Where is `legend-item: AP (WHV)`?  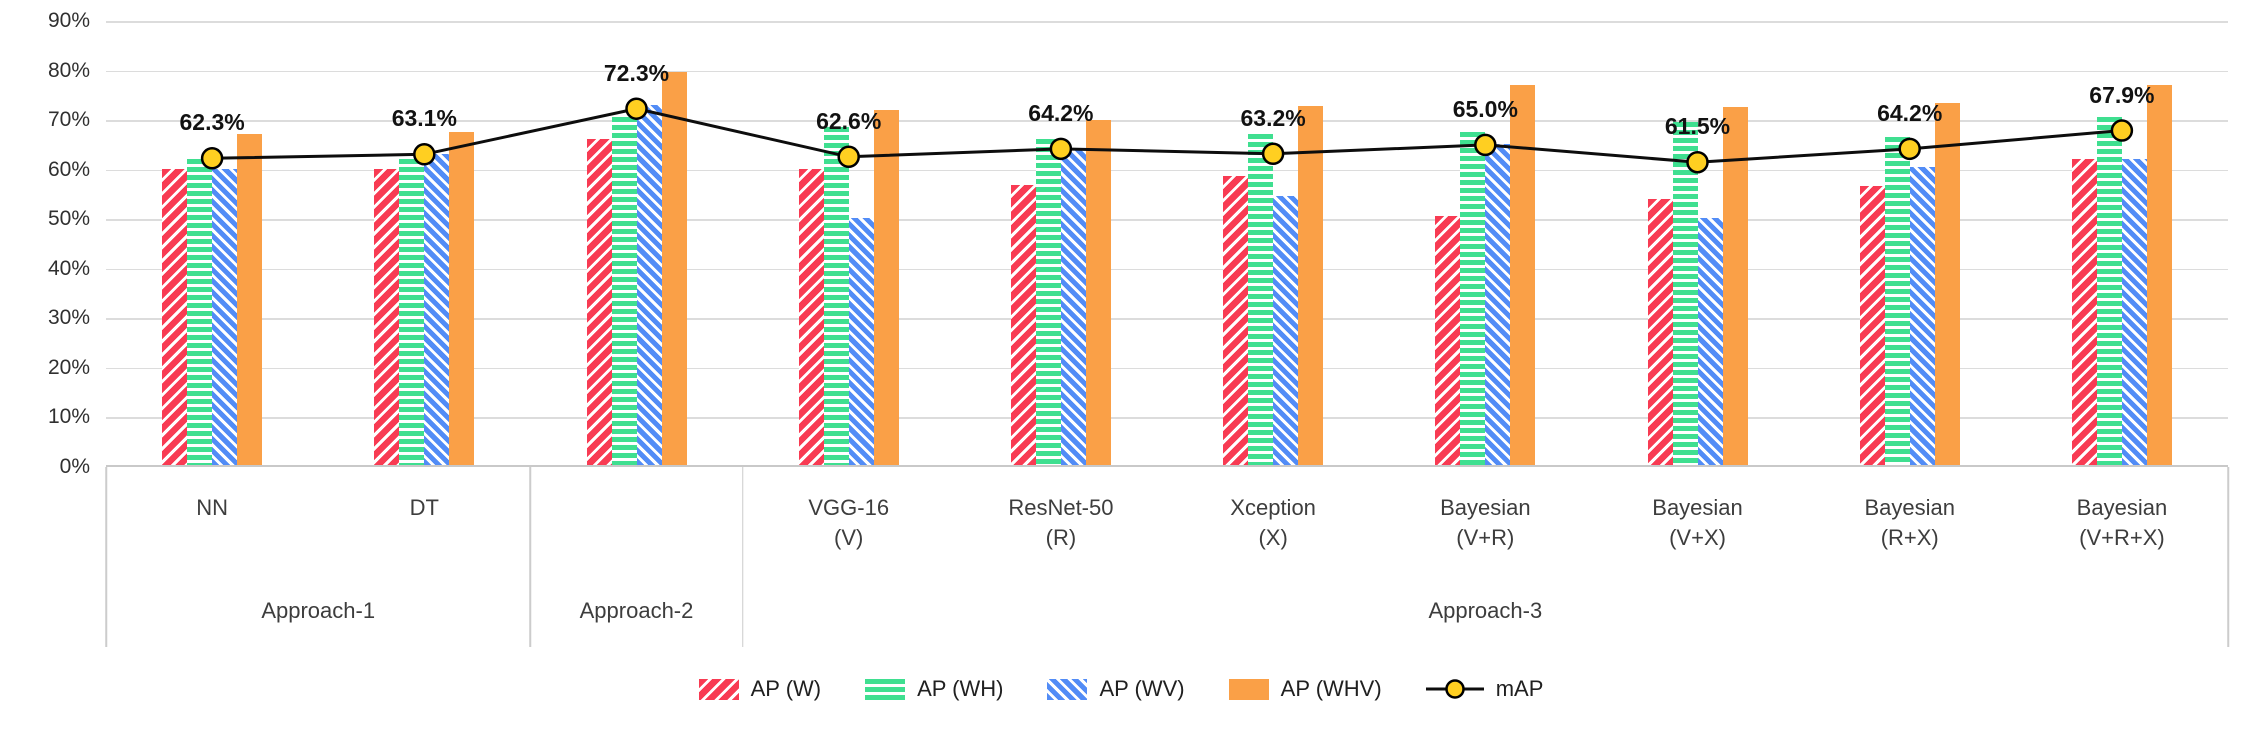 legend-item: AP (WHV) is located at coordinates (1305, 689).